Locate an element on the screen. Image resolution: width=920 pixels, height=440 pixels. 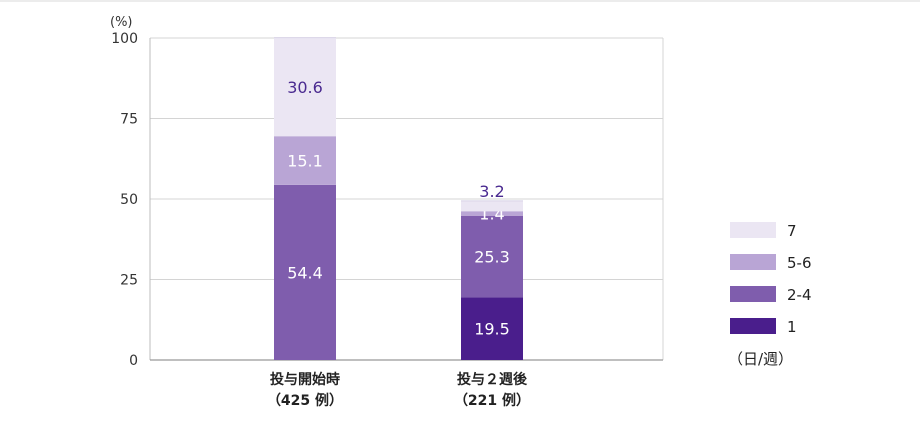
data-label: 19.5 is located at coordinates (492, 329).